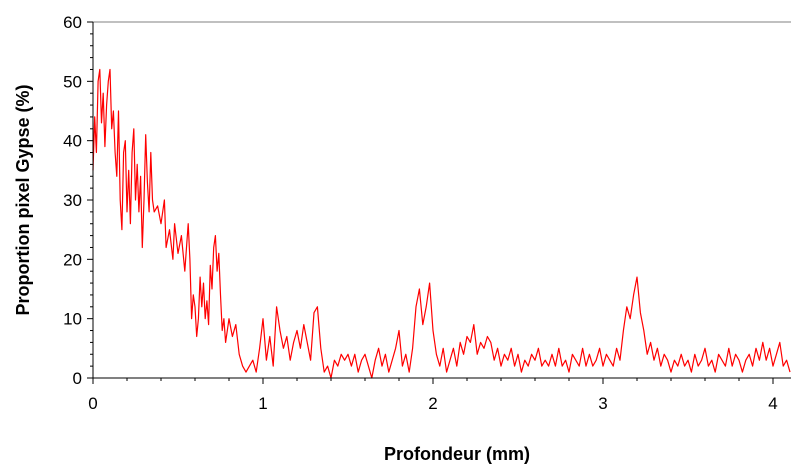  I want to click on x-tick-label: 3, so click(602, 403).